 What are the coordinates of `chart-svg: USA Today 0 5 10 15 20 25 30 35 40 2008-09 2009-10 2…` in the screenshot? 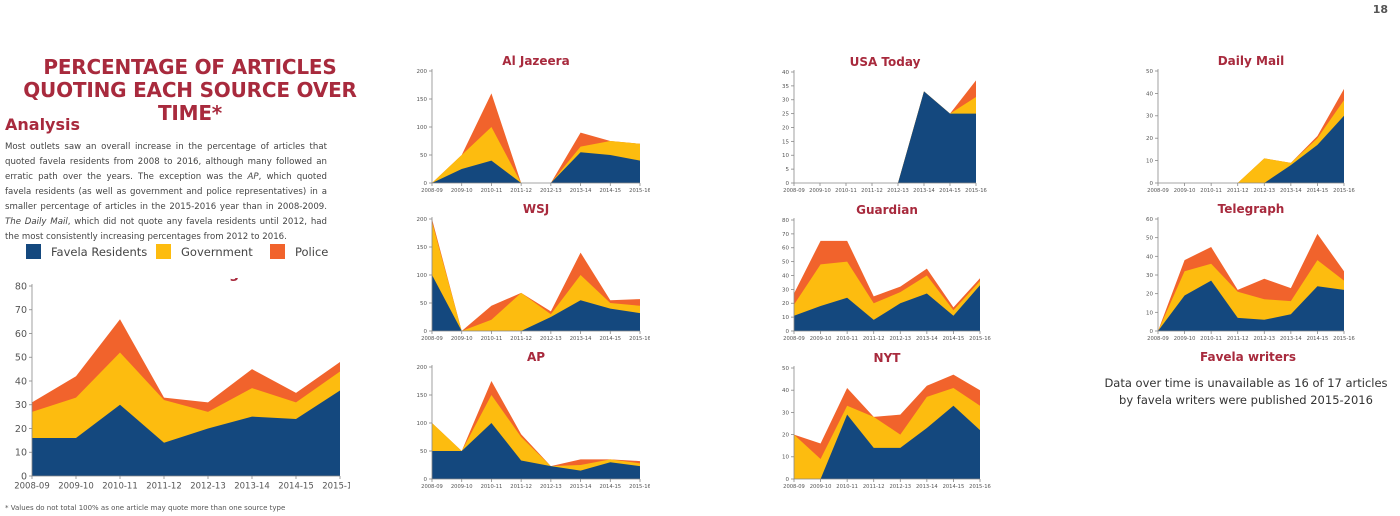 It's located at (884, 124).